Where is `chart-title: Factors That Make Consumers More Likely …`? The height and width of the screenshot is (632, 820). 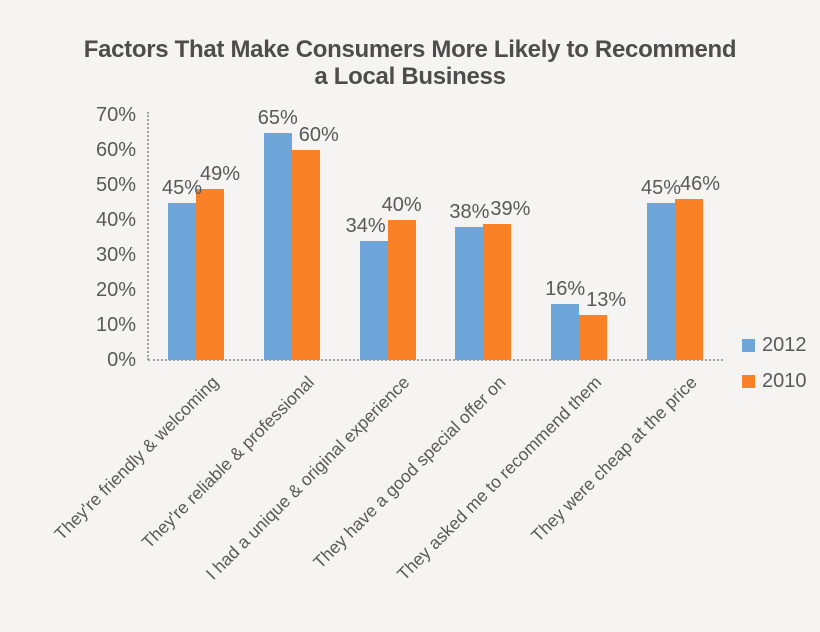
chart-title: Factors That Make Consumers More Likely … is located at coordinates (410, 63).